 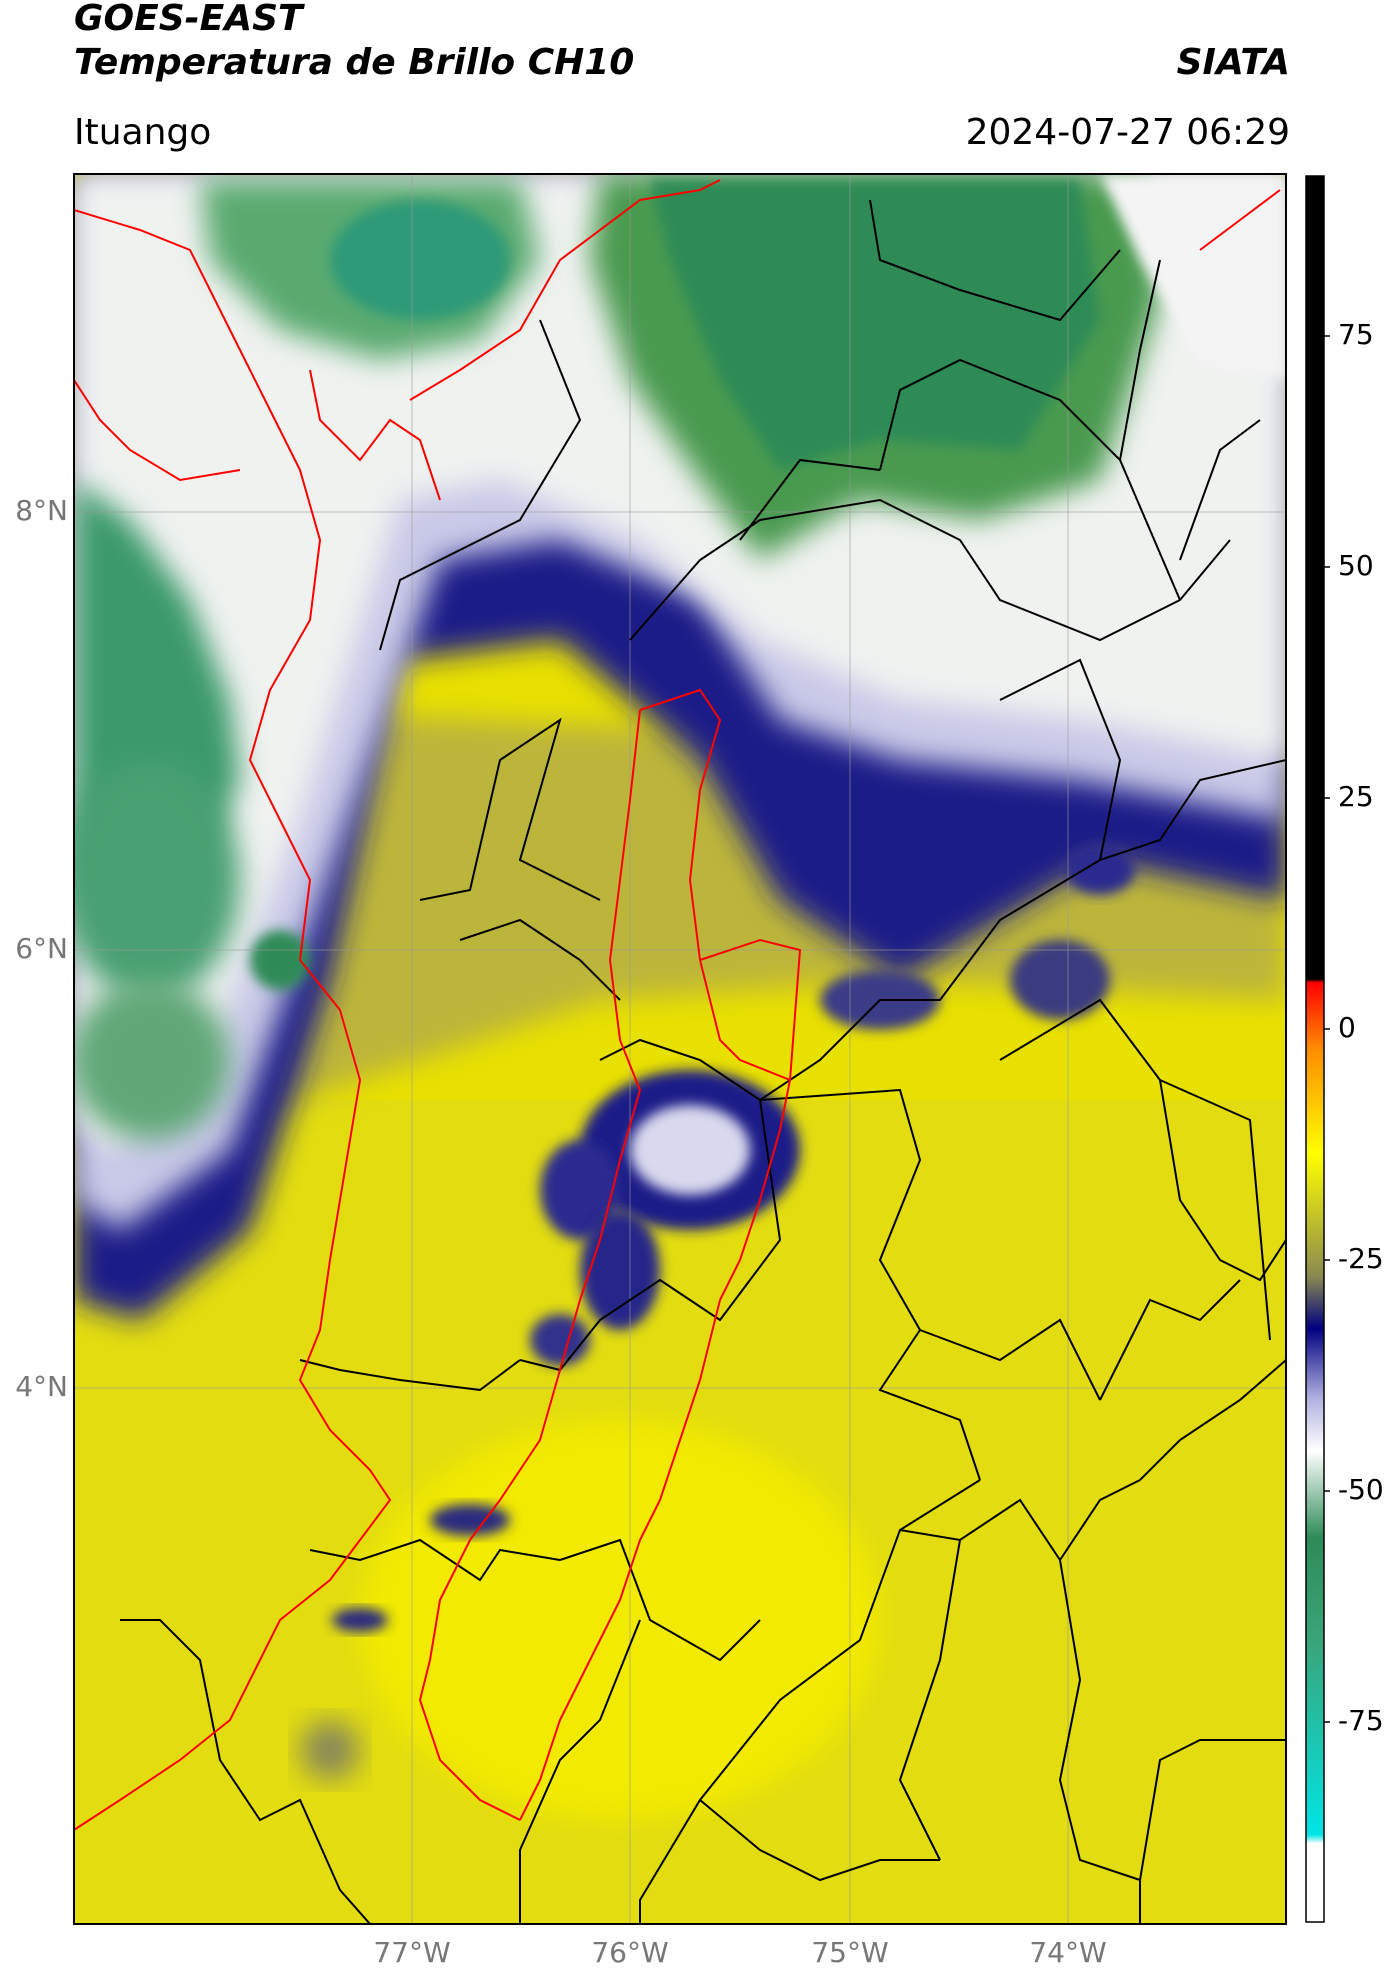 What do you see at coordinates (630, 1952) in the screenshot?
I see `lon-label-76w: 76°W` at bounding box center [630, 1952].